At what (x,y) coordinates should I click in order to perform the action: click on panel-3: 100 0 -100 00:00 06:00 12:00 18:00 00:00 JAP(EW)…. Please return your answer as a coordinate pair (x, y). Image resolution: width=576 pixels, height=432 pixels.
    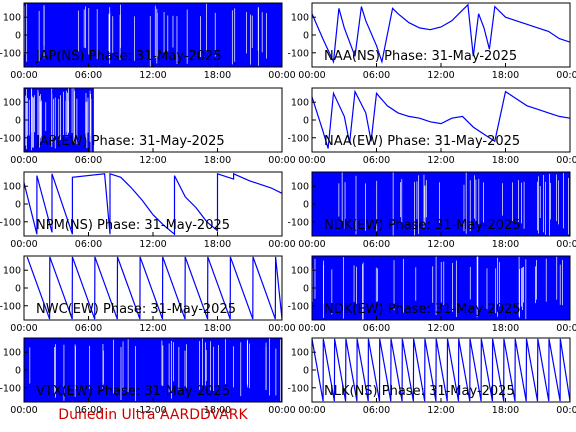
    Looking at the image, I should click on (148, 126).